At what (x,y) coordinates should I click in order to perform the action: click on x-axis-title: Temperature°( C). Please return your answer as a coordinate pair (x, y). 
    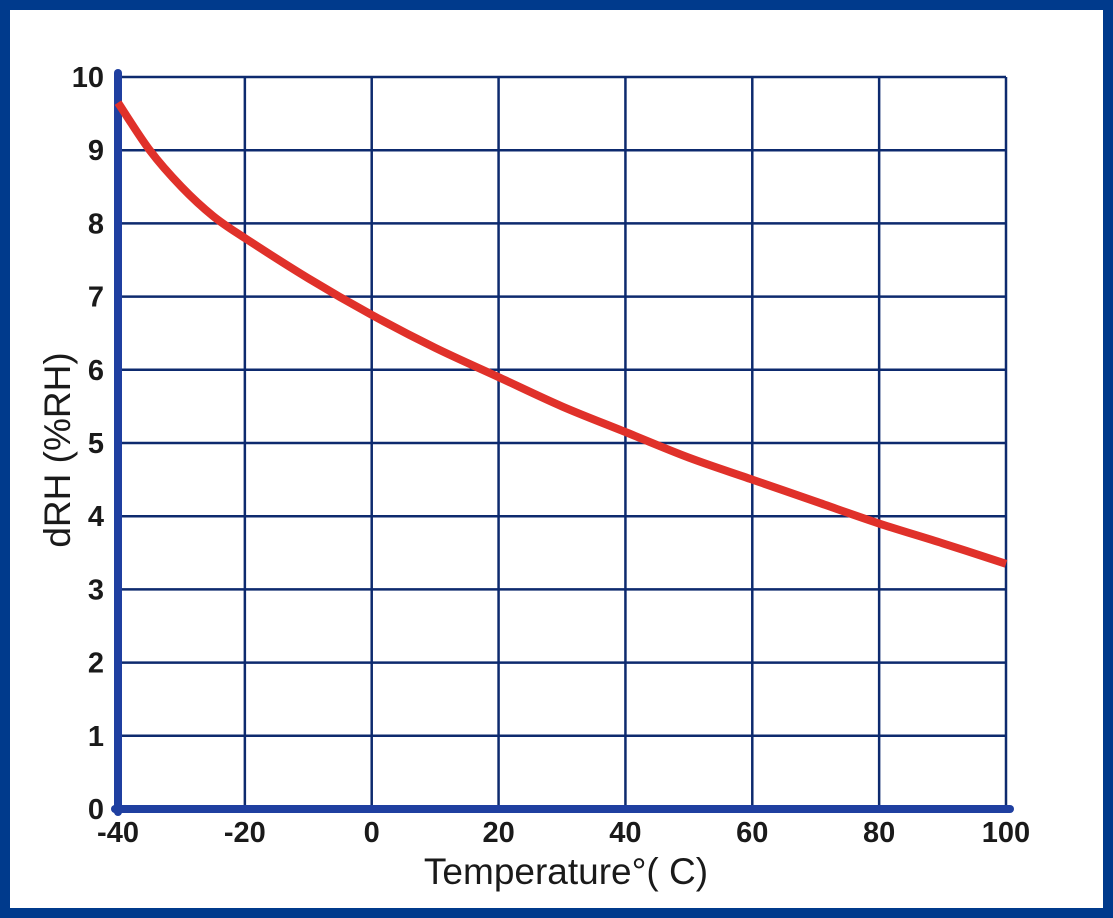
    Looking at the image, I should click on (566, 871).